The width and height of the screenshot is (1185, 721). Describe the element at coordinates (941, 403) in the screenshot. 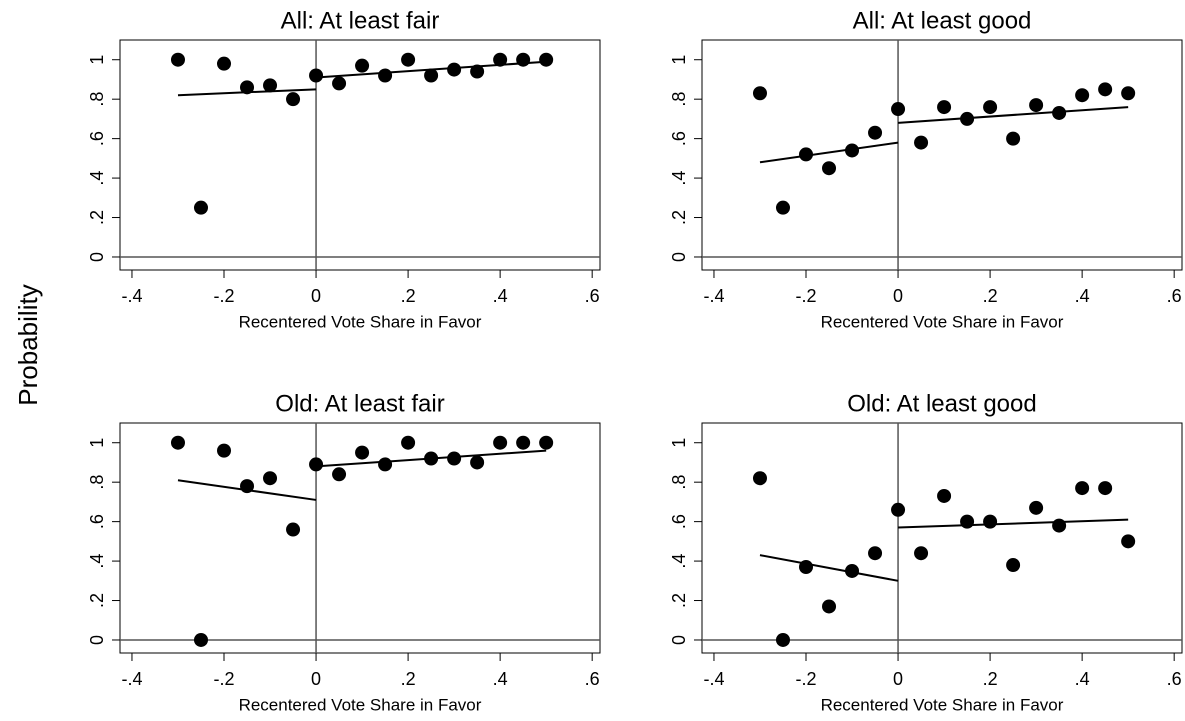

I see `chart-title: Old: At least good` at that location.